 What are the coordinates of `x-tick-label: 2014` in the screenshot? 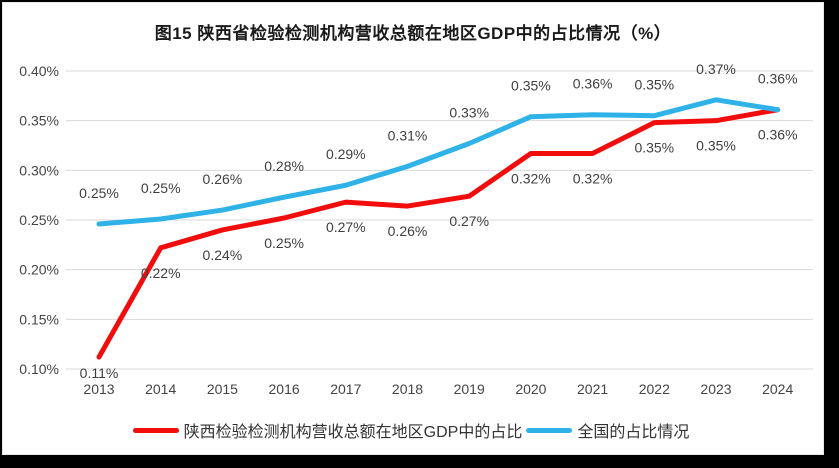 It's located at (160, 389).